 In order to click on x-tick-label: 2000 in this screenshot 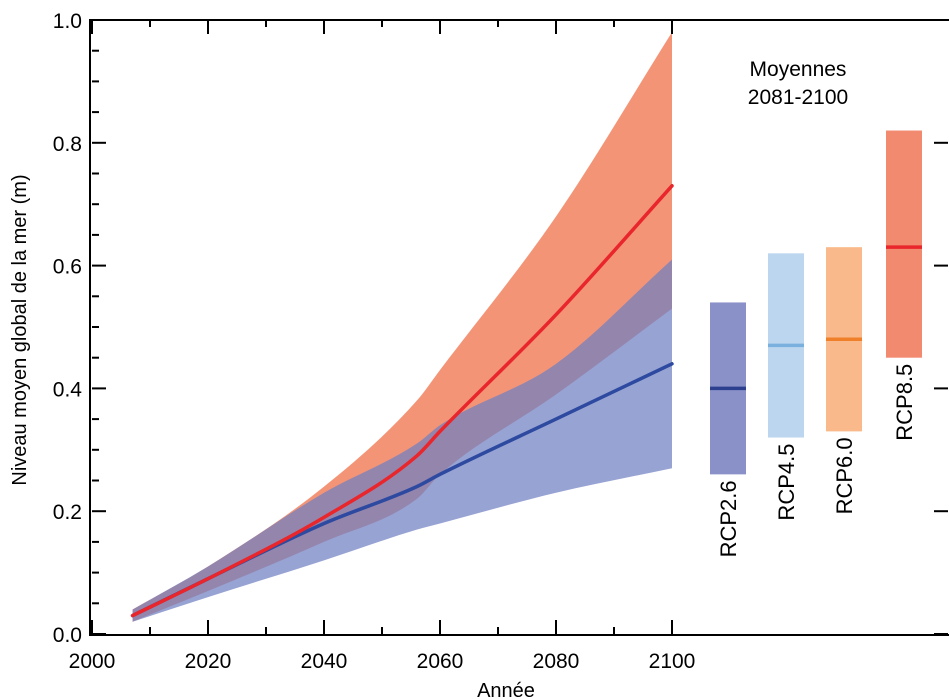, I will do `click(92, 661)`.